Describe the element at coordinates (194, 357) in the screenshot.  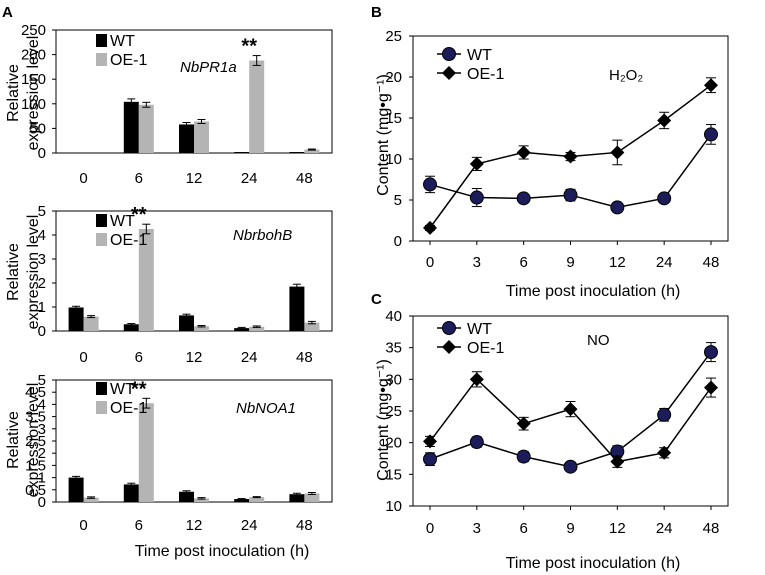
I see `A2-xtick-label: 12` at that location.